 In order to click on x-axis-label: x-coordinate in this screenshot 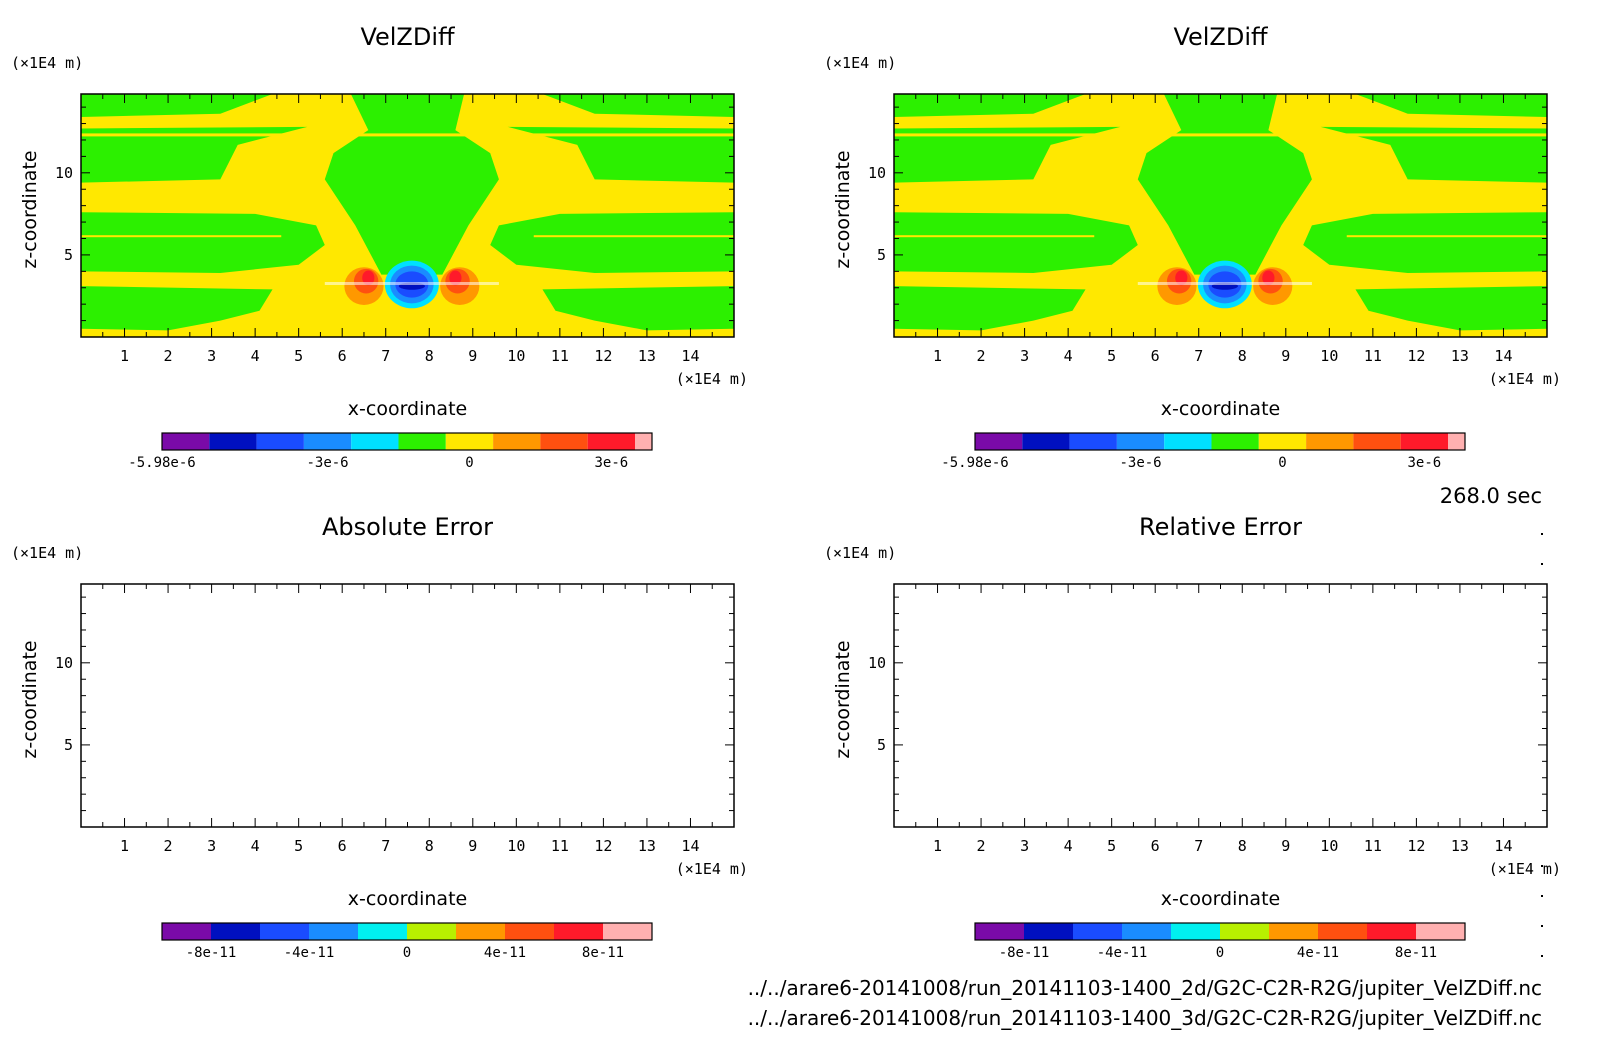, I will do `click(1220, 899)`.